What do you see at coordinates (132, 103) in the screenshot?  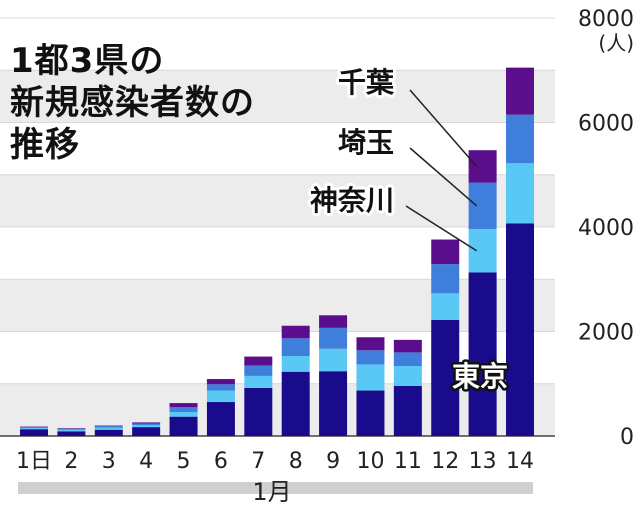 I see `title-line-2: 新規感染者数の` at bounding box center [132, 103].